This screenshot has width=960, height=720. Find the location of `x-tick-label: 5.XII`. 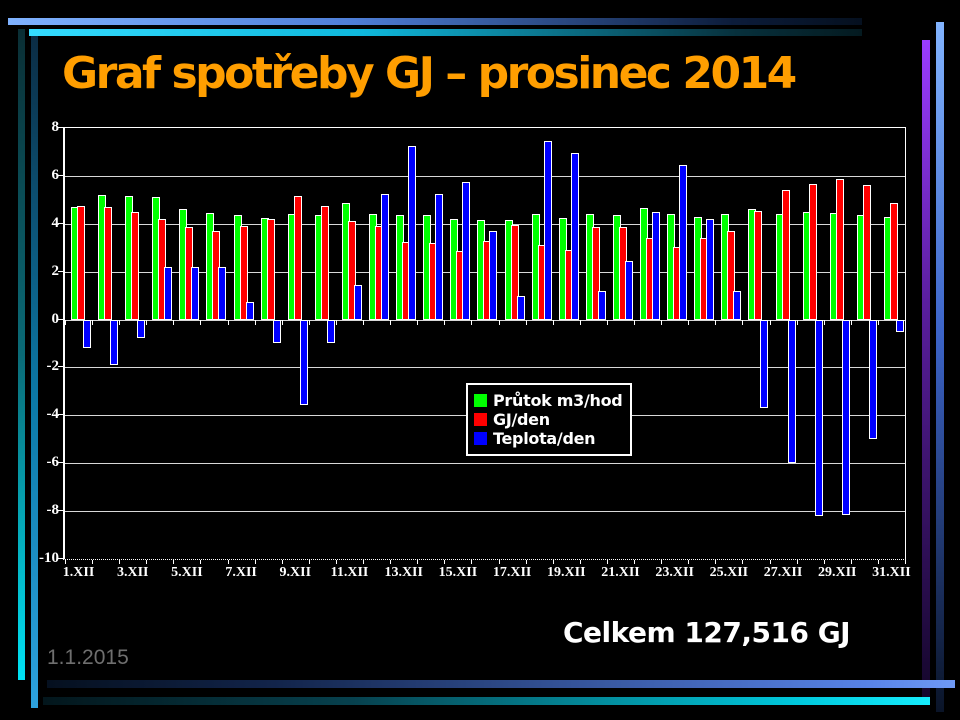

x-tick-label: 5.XII is located at coordinates (187, 572).